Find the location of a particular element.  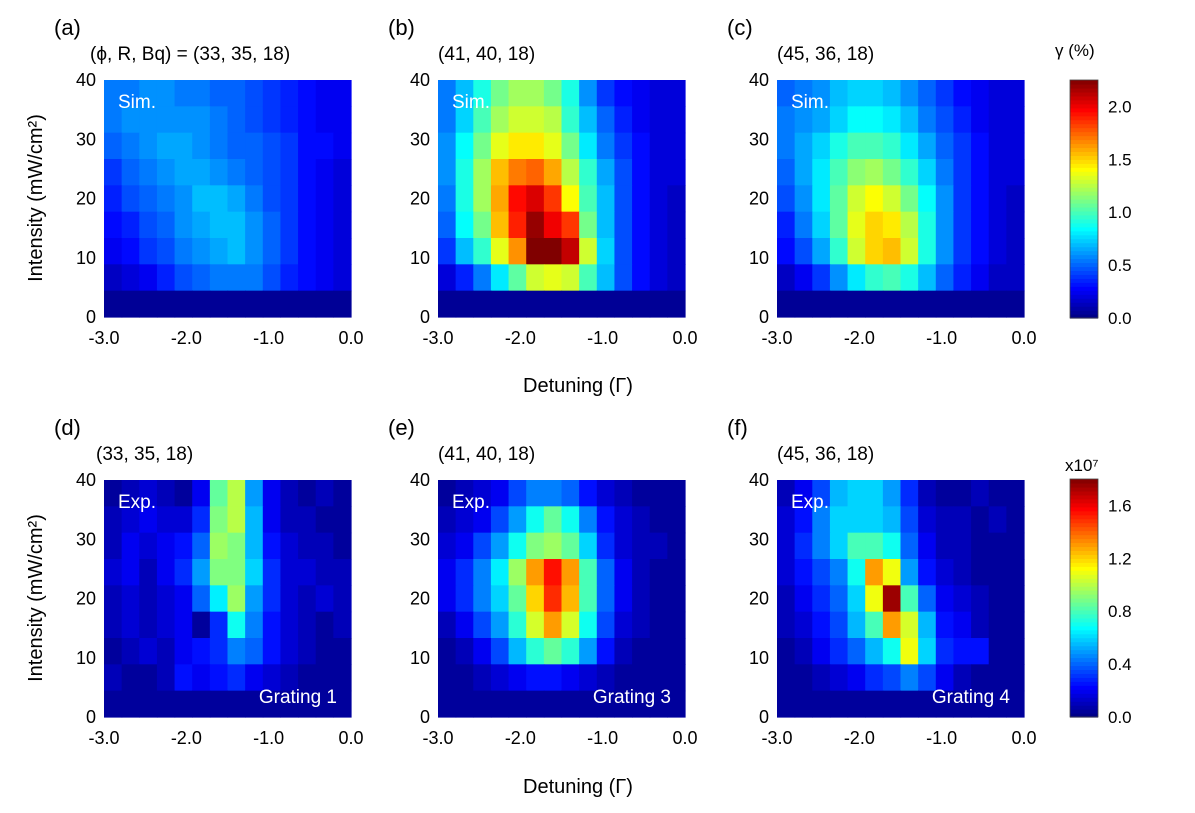

y-tick-label: 20 is located at coordinates (759, 599).